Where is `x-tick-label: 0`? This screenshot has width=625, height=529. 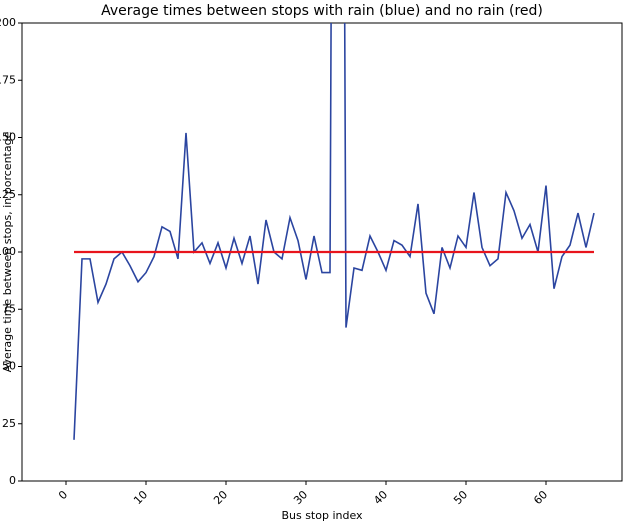
x-tick-label: 0 is located at coordinates (63, 495).